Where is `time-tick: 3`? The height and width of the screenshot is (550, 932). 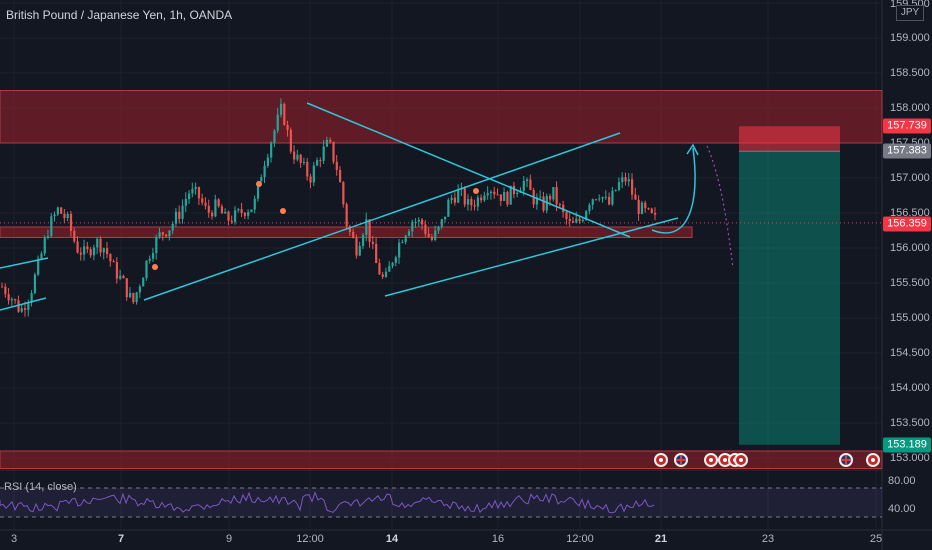
time-tick: 3 is located at coordinates (14, 539).